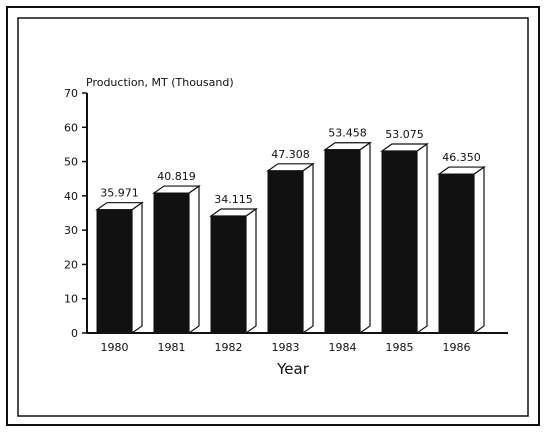  Describe the element at coordinates (160, 82) in the screenshot. I see `y-axis-label: Production, MT (Thousand)` at that location.